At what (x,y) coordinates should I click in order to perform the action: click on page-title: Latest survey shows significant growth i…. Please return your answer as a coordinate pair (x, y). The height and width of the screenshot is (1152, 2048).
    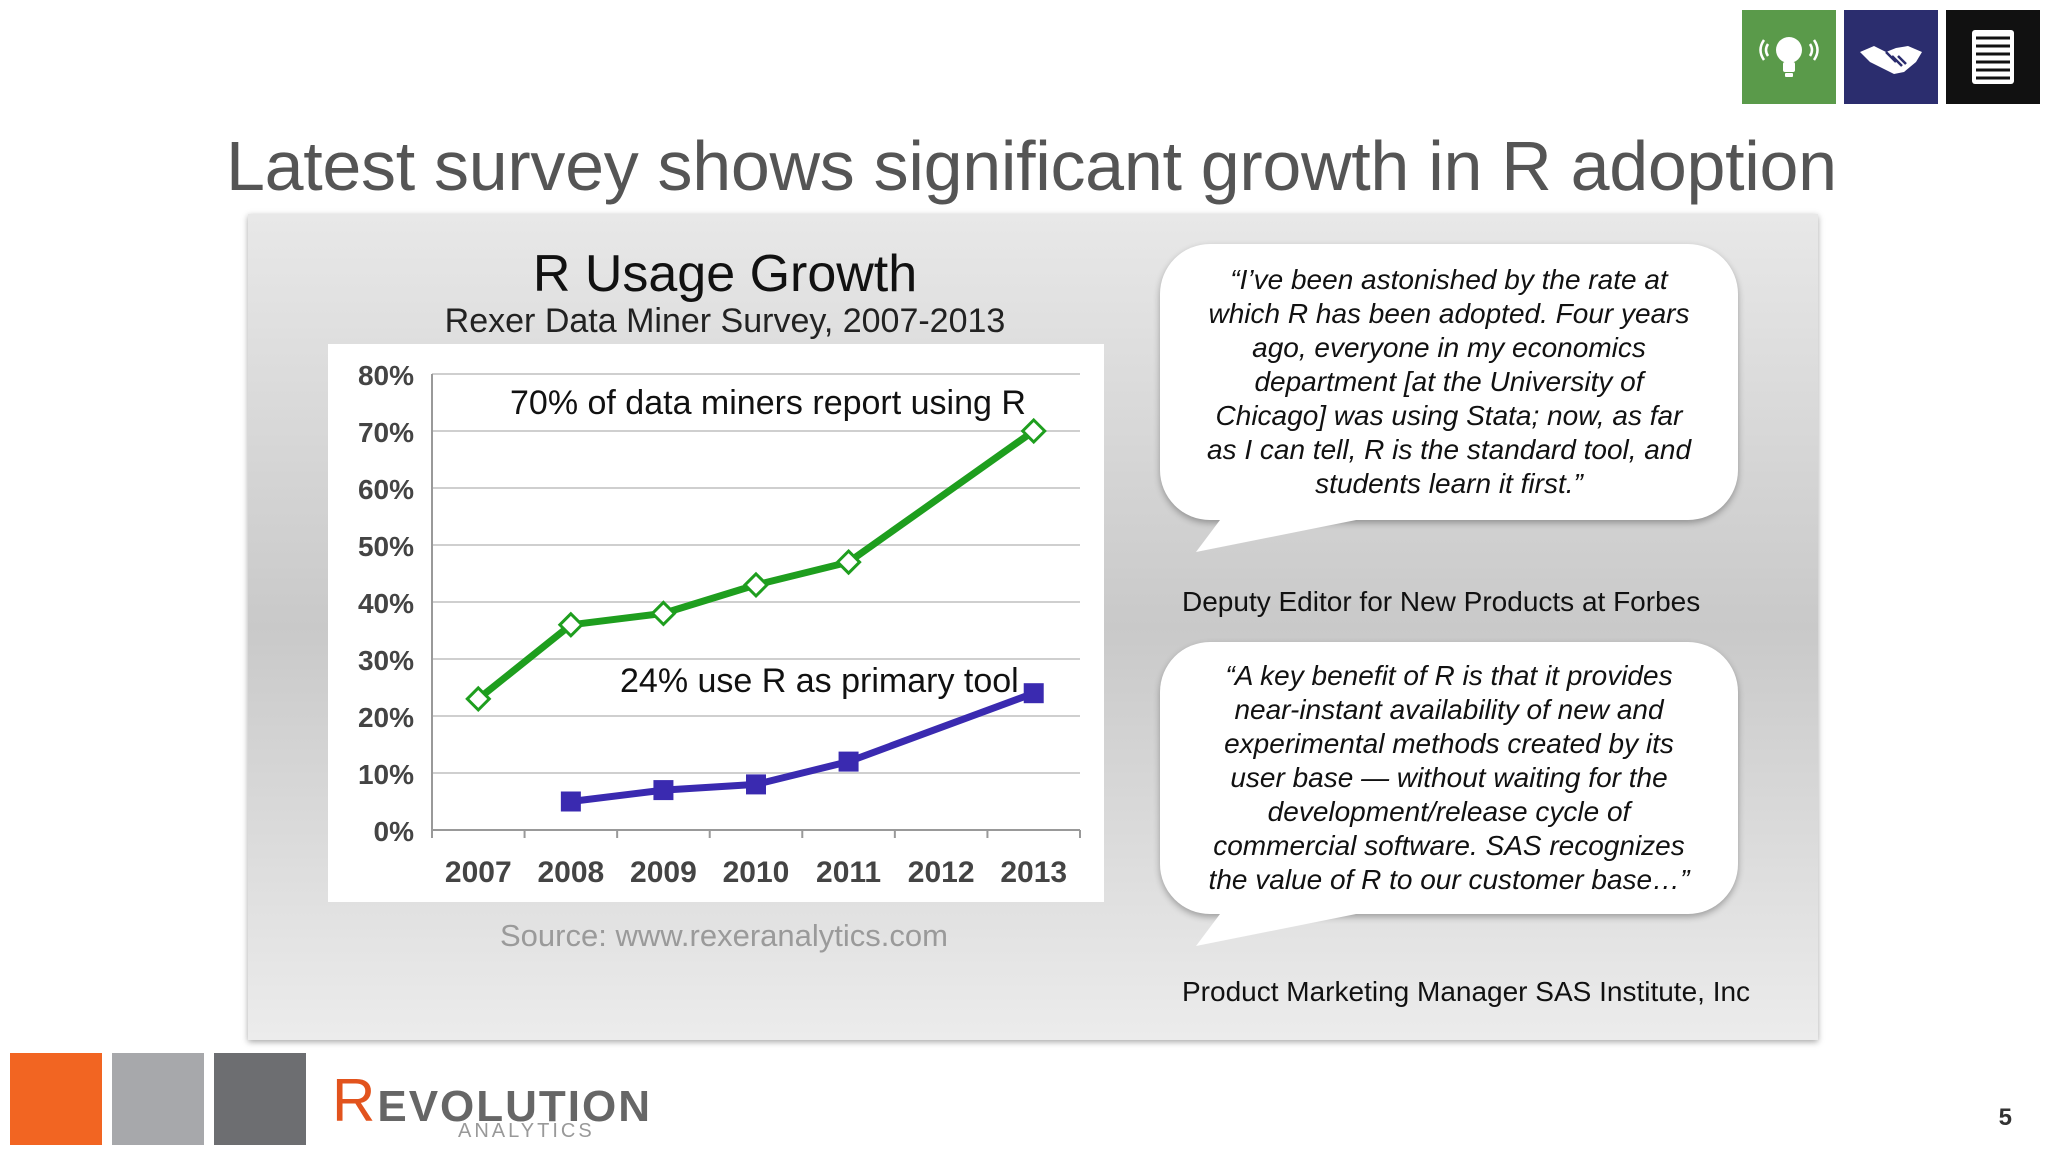
    Looking at the image, I should click on (1031, 166).